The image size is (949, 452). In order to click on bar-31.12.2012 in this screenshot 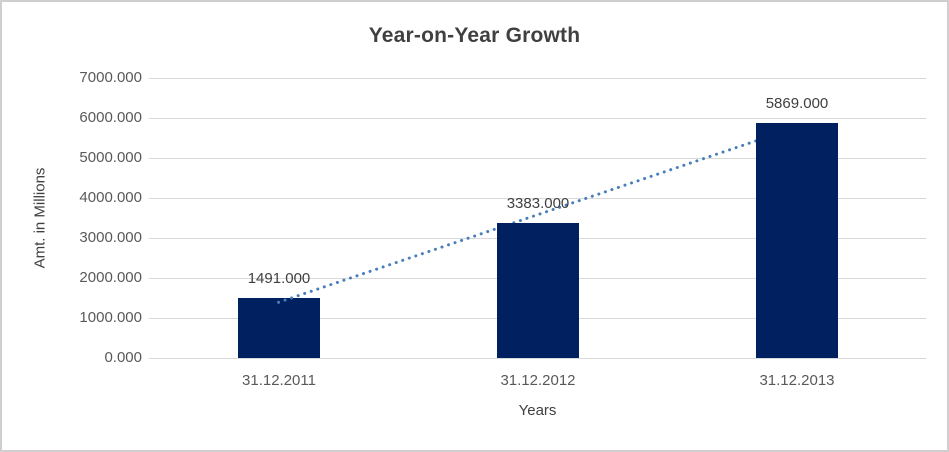, I will do `click(538, 290)`.